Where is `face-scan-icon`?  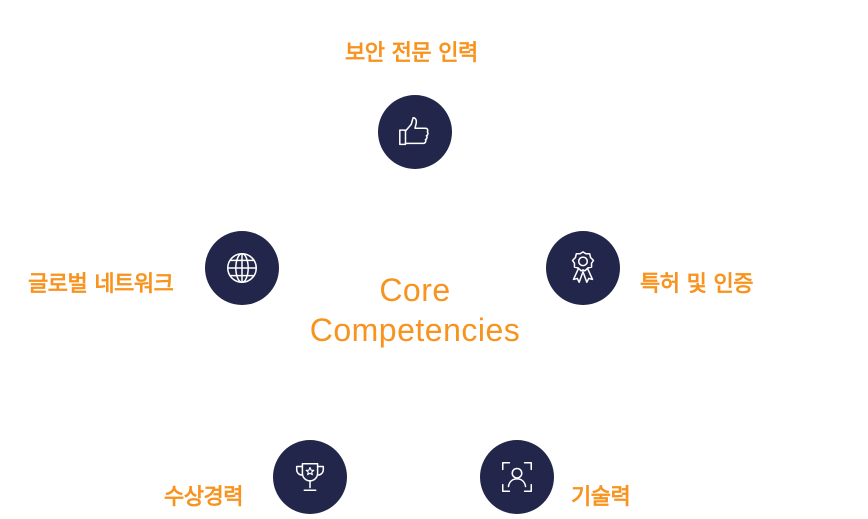
face-scan-icon is located at coordinates (517, 477).